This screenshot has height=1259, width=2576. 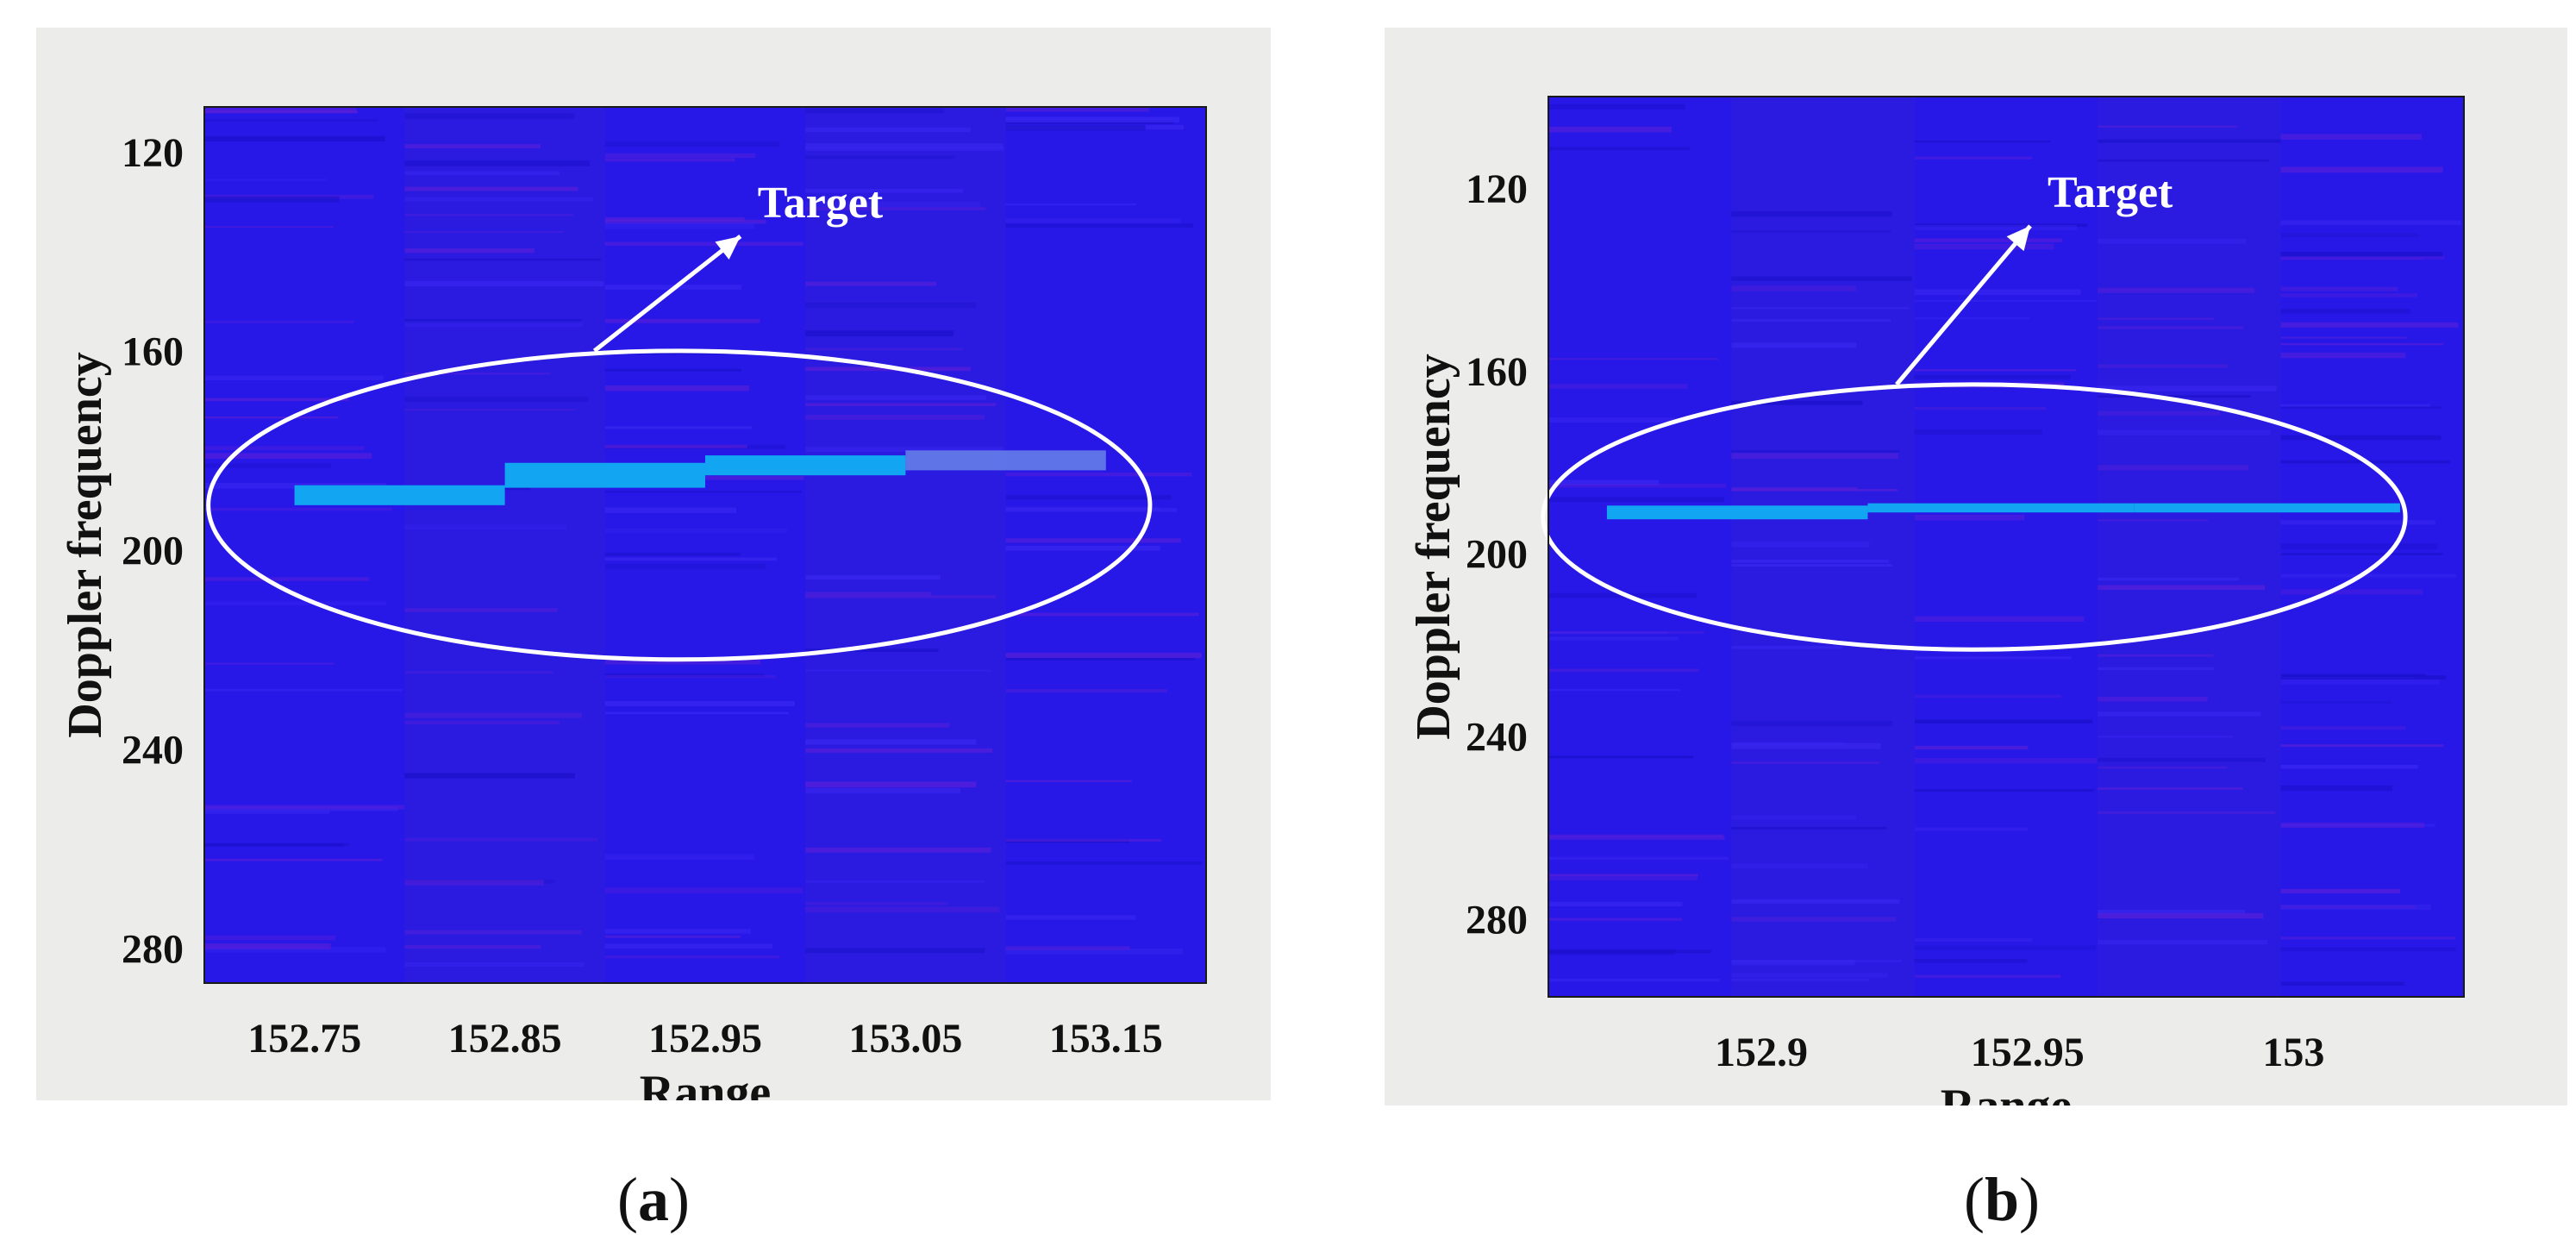 I want to click on x-tick-label: 152.95, so click(x=705, y=1039).